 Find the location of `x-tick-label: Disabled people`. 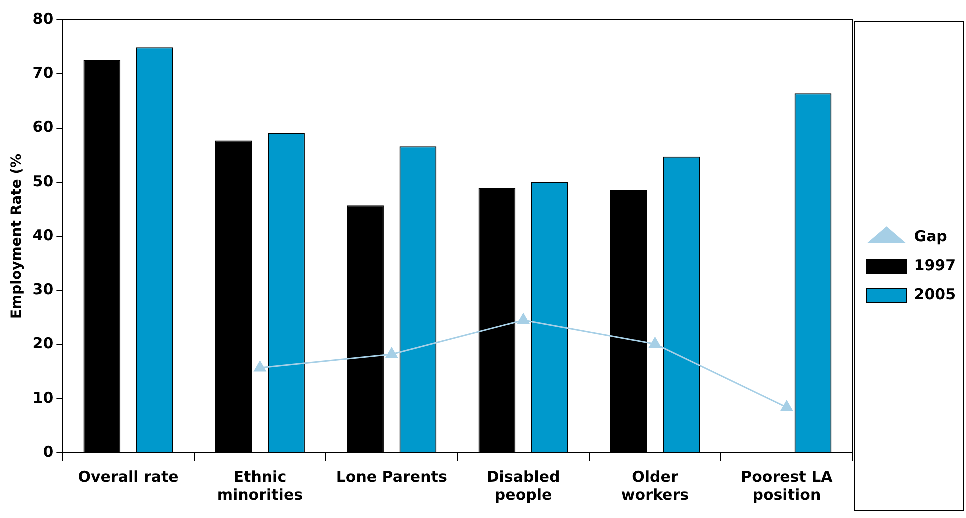

x-tick-label: Disabled people is located at coordinates (523, 486).